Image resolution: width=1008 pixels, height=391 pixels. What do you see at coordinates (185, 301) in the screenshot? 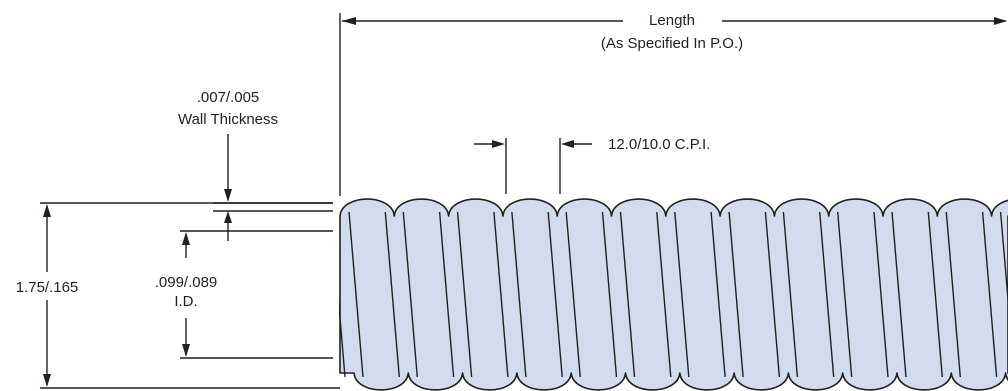
I see `inner-diameter-label: I.D.` at bounding box center [185, 301].